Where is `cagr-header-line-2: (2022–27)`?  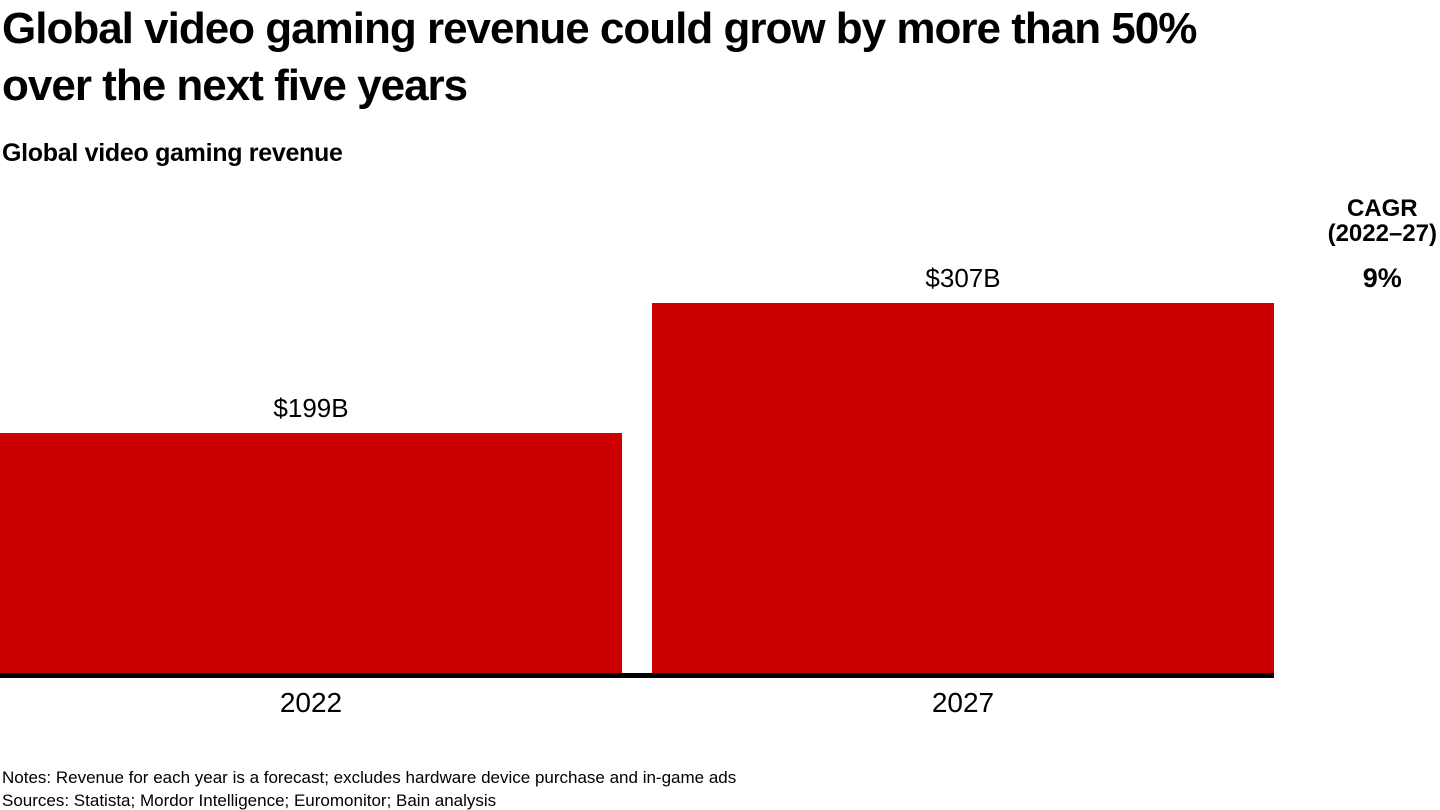
cagr-header-line-2: (2022–27) is located at coordinates (1382, 233).